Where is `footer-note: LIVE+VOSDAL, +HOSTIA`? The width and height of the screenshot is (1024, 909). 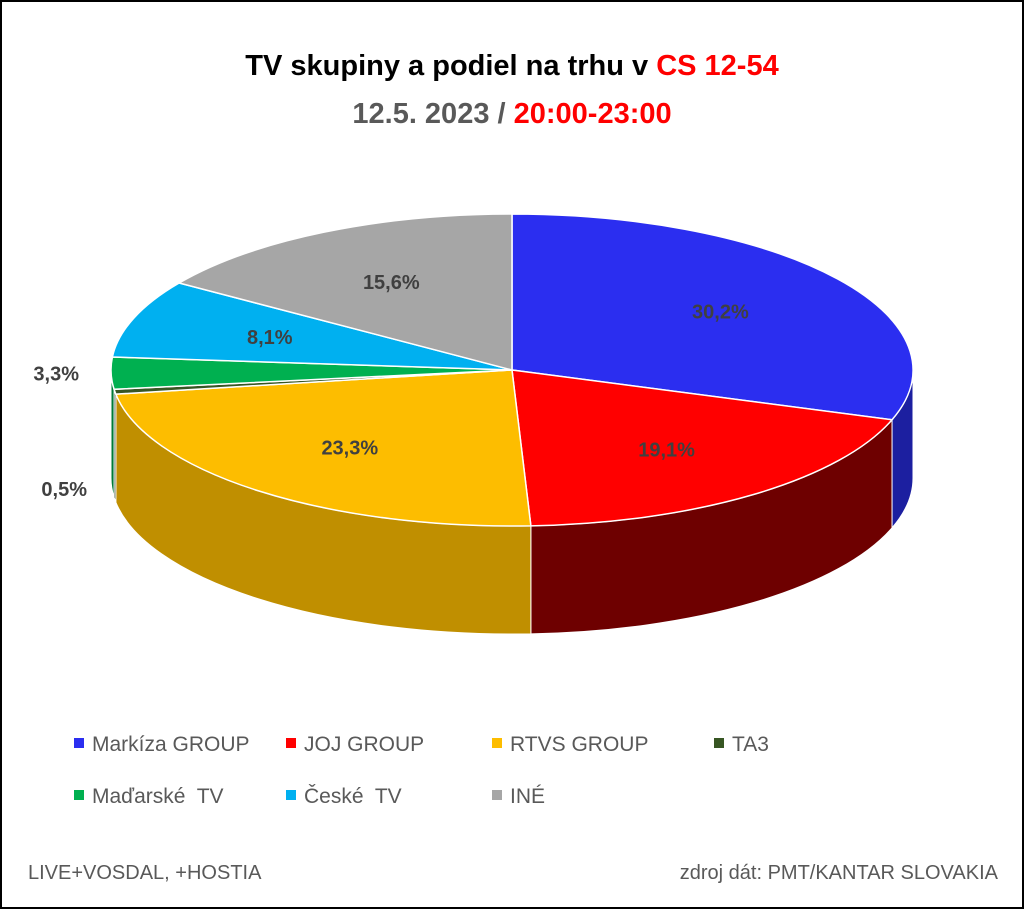 footer-note: LIVE+VOSDAL, +HOSTIA is located at coordinates (145, 873).